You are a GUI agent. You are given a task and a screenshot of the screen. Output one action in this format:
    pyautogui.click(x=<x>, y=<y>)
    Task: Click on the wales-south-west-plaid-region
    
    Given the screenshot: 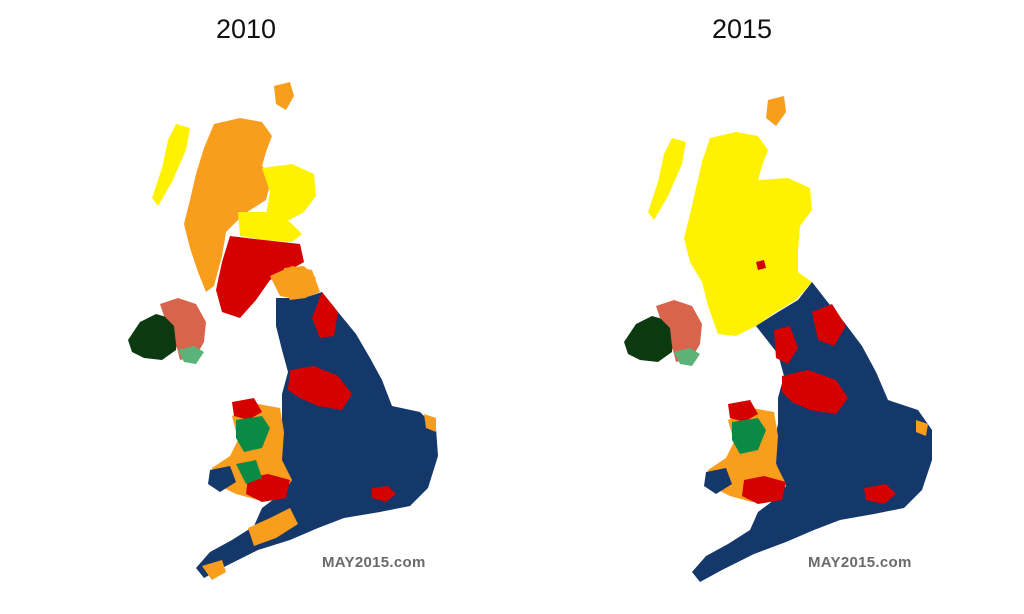 What is the action you would take?
    pyautogui.click(x=249, y=472)
    